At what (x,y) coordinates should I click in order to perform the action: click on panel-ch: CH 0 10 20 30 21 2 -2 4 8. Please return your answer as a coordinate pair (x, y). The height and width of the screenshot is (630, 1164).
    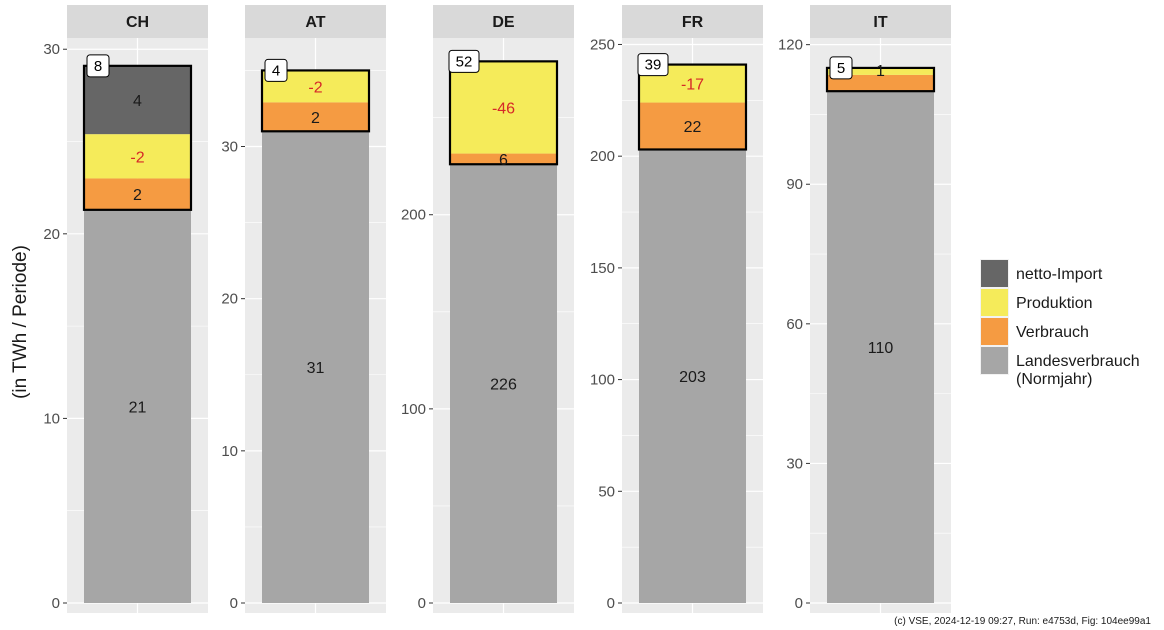
    Looking at the image, I should click on (125, 309).